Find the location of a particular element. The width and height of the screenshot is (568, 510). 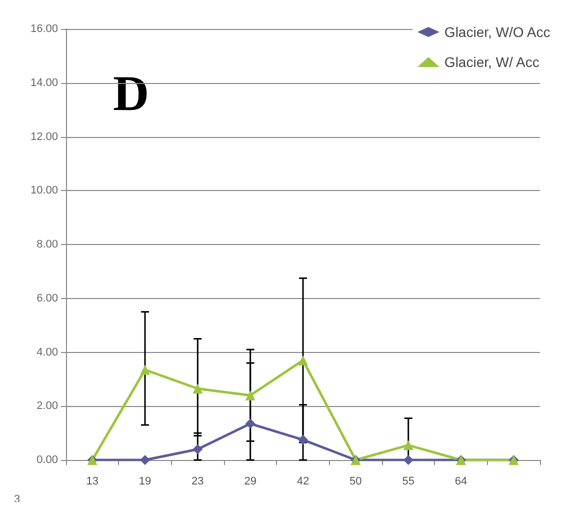

legend-label: Glacier, W/O Acc is located at coordinates (497, 32).